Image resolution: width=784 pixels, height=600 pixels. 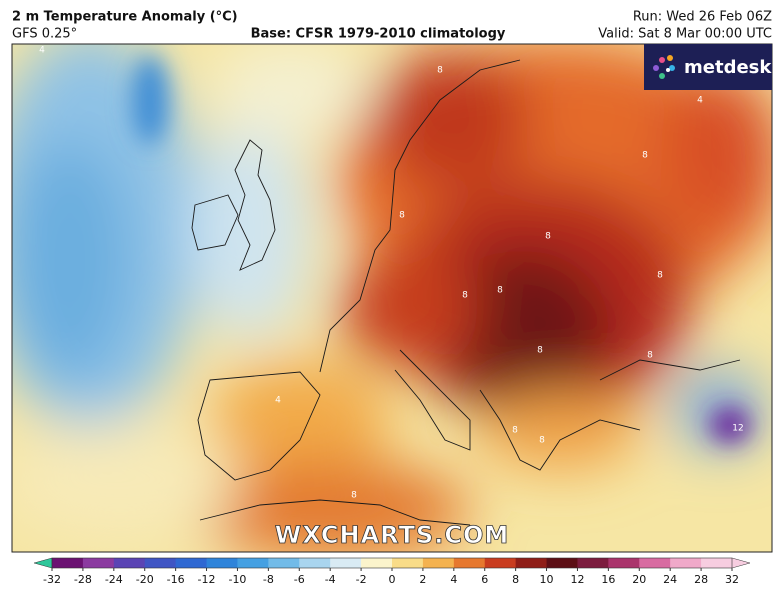 What do you see at coordinates (639, 579) in the screenshot?
I see `colorbar-tick-label: 20` at bounding box center [639, 579].